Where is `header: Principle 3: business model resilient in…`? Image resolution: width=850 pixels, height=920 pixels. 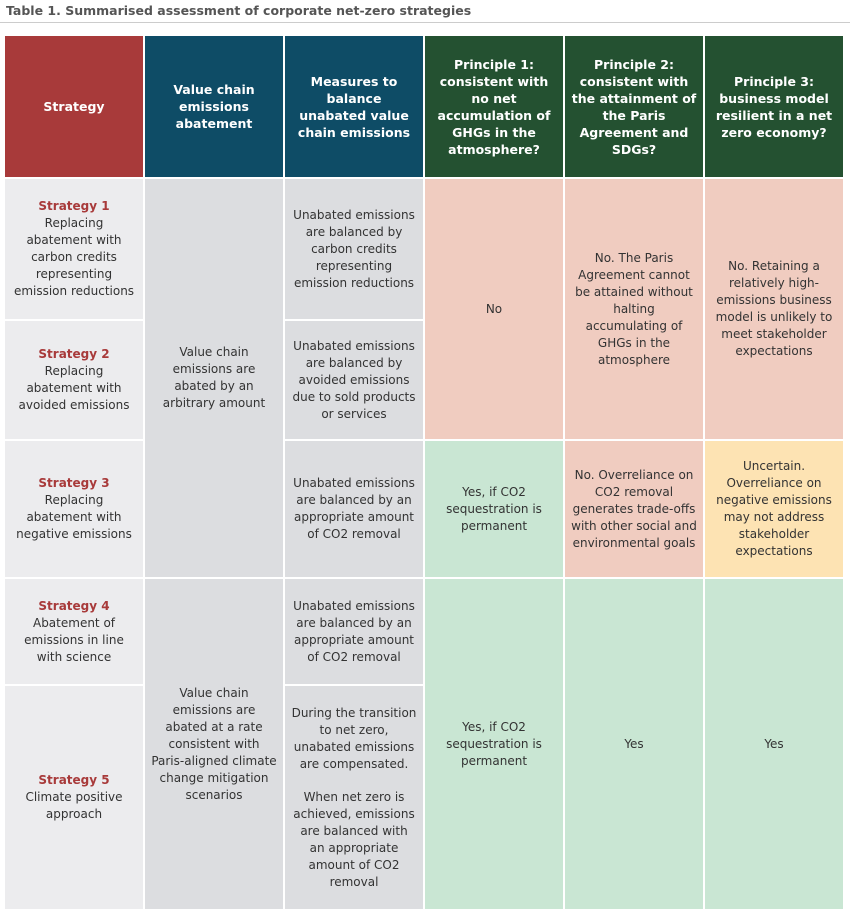 header: Principle 3: business model resilient in… is located at coordinates (774, 106).